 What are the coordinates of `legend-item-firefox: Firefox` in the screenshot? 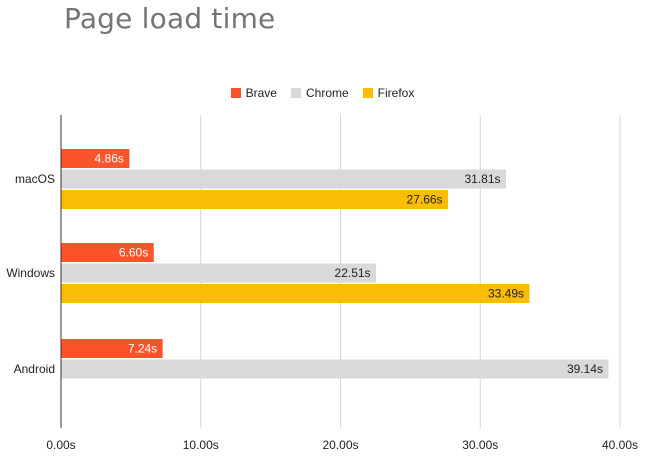 It's located at (388, 93).